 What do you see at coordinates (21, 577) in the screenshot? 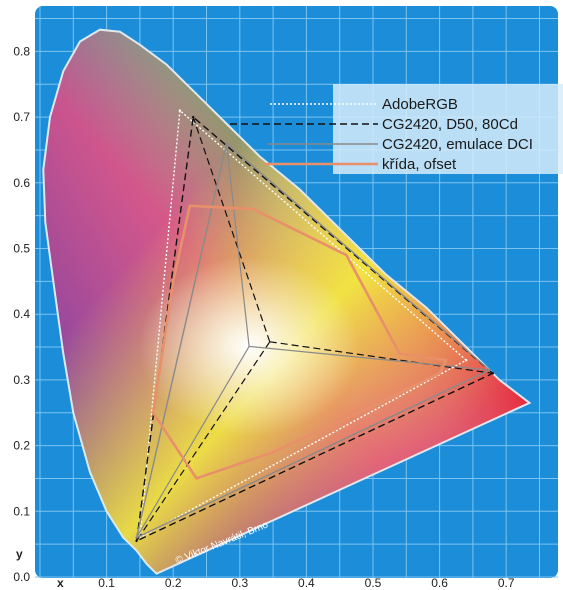
I see `y-tick-label: 0.0` at bounding box center [21, 577].